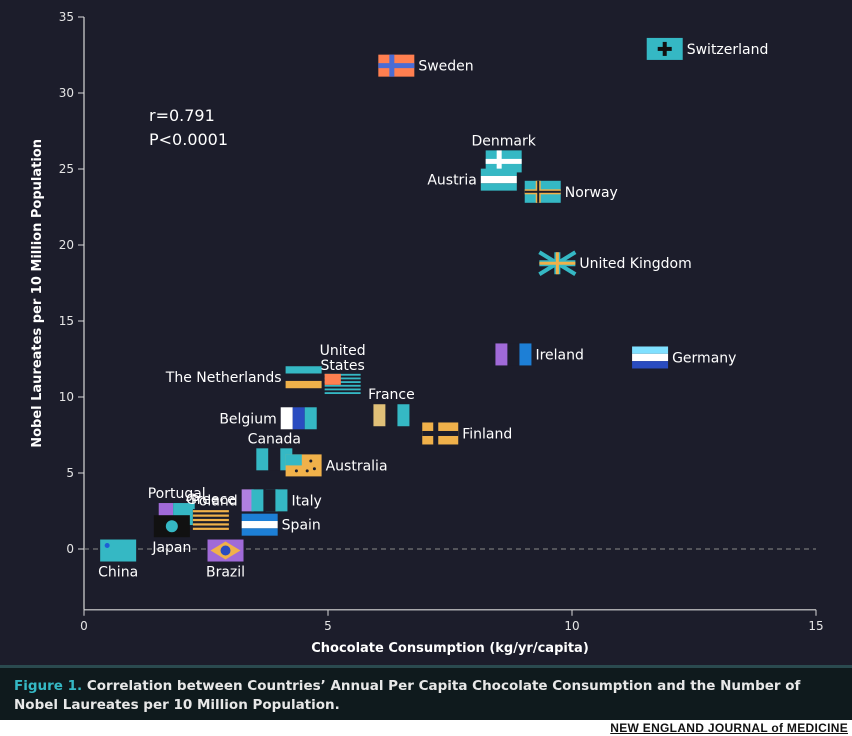 The image size is (852, 736). What do you see at coordinates (66, 397) in the screenshot?
I see `y-tick-label: 10` at bounding box center [66, 397].